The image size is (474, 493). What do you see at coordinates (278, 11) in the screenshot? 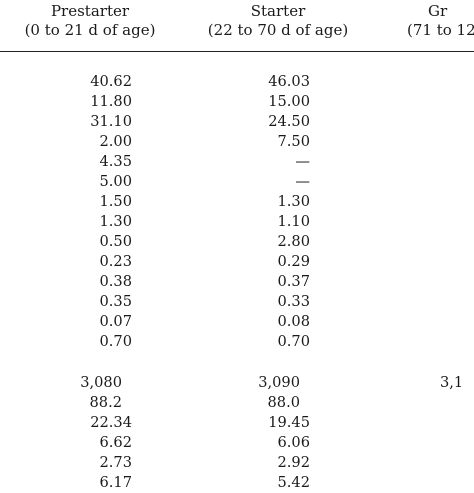
I see `header-starter-title: Starter` at bounding box center [278, 11].